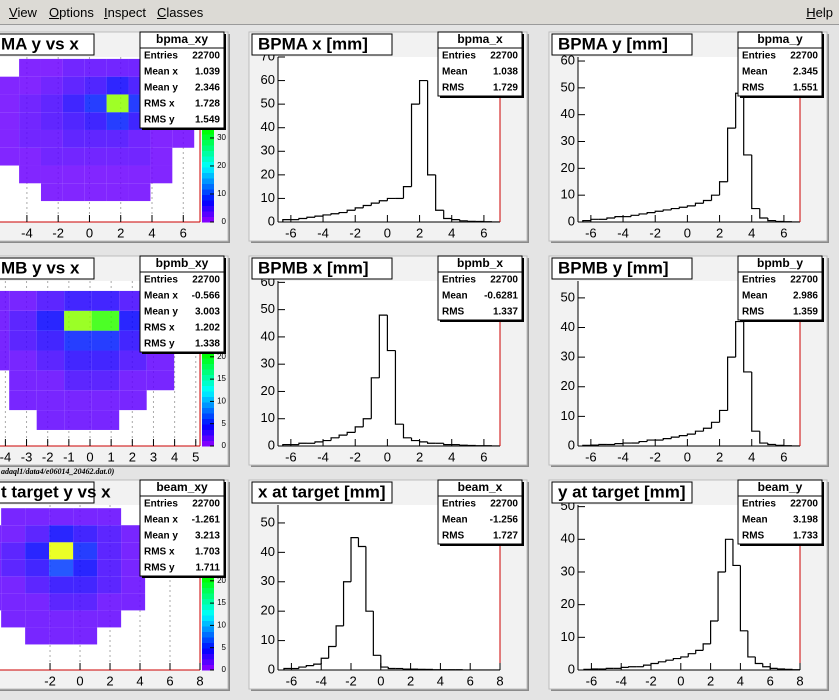  I want to click on y-tick-label: 20, so click(568, 385).